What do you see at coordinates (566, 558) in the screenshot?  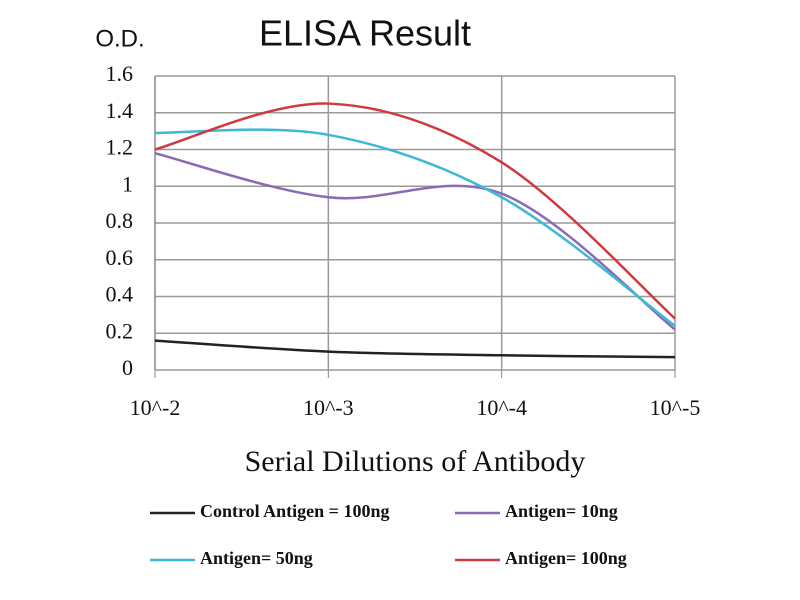 I see `legend-label: Antigen= 100ng` at bounding box center [566, 558].